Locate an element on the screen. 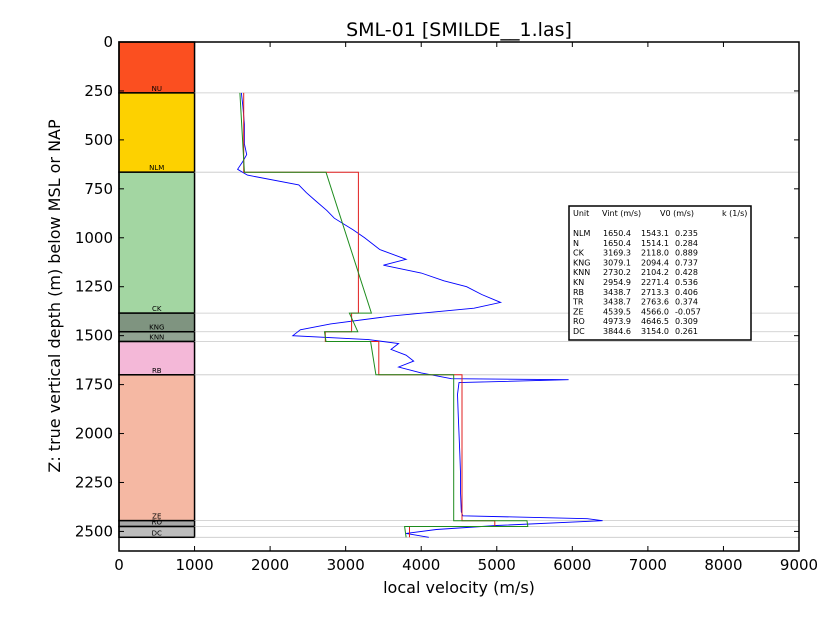  table-cell: ZE is located at coordinates (578, 311).